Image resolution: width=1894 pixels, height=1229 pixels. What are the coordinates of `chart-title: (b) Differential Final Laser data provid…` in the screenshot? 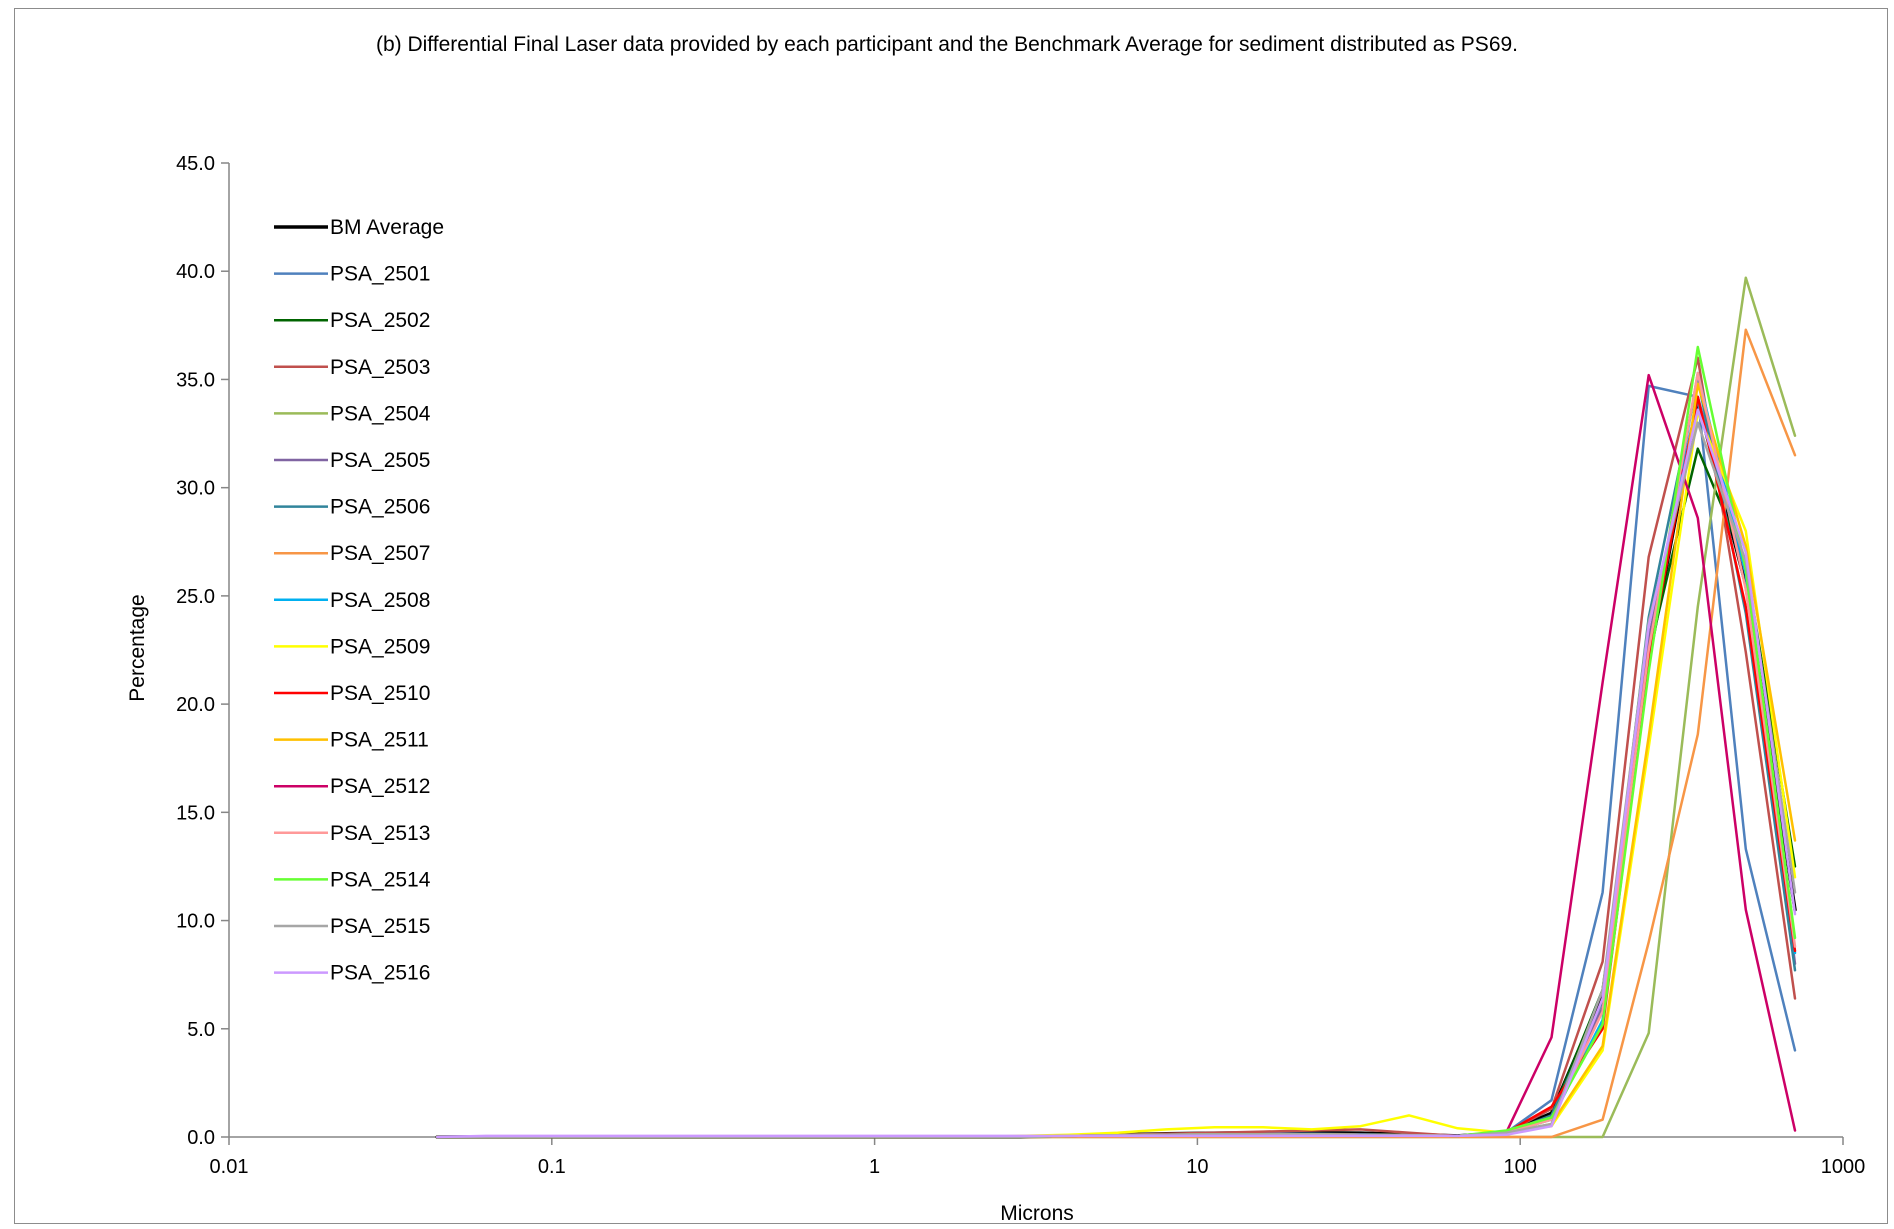 It's located at (947, 44).